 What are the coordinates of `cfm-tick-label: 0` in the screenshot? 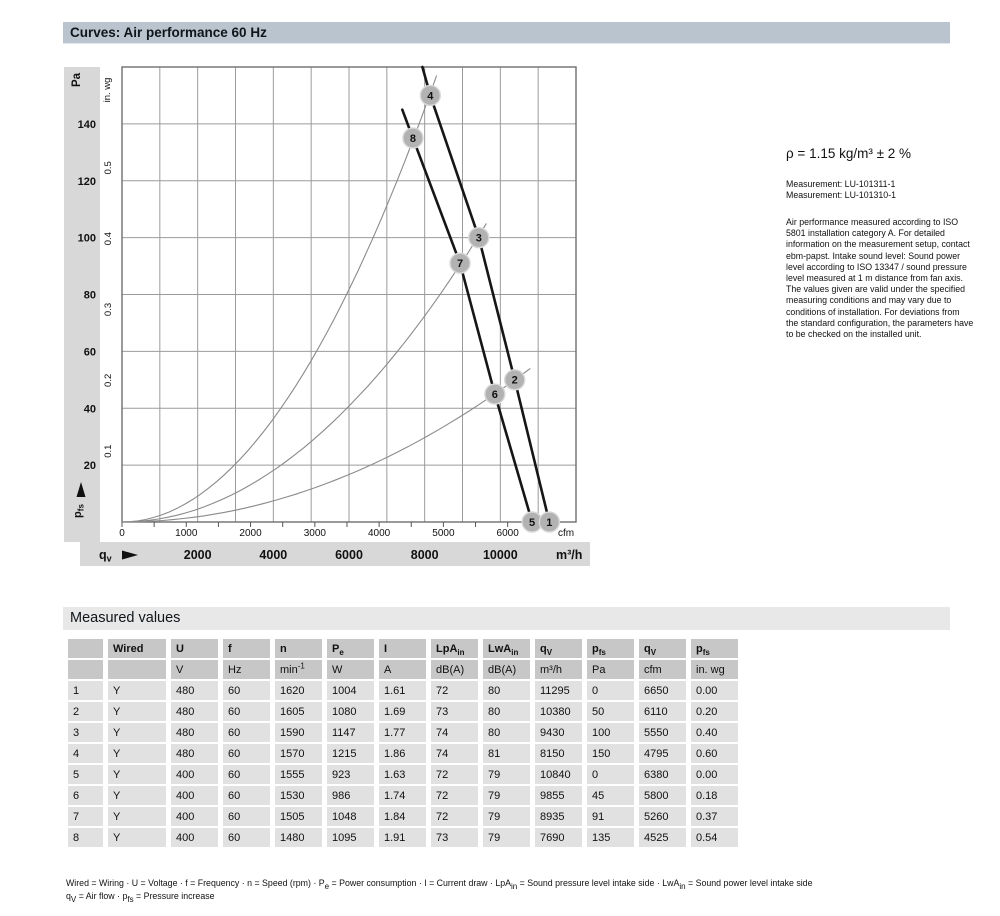 It's located at (122, 533).